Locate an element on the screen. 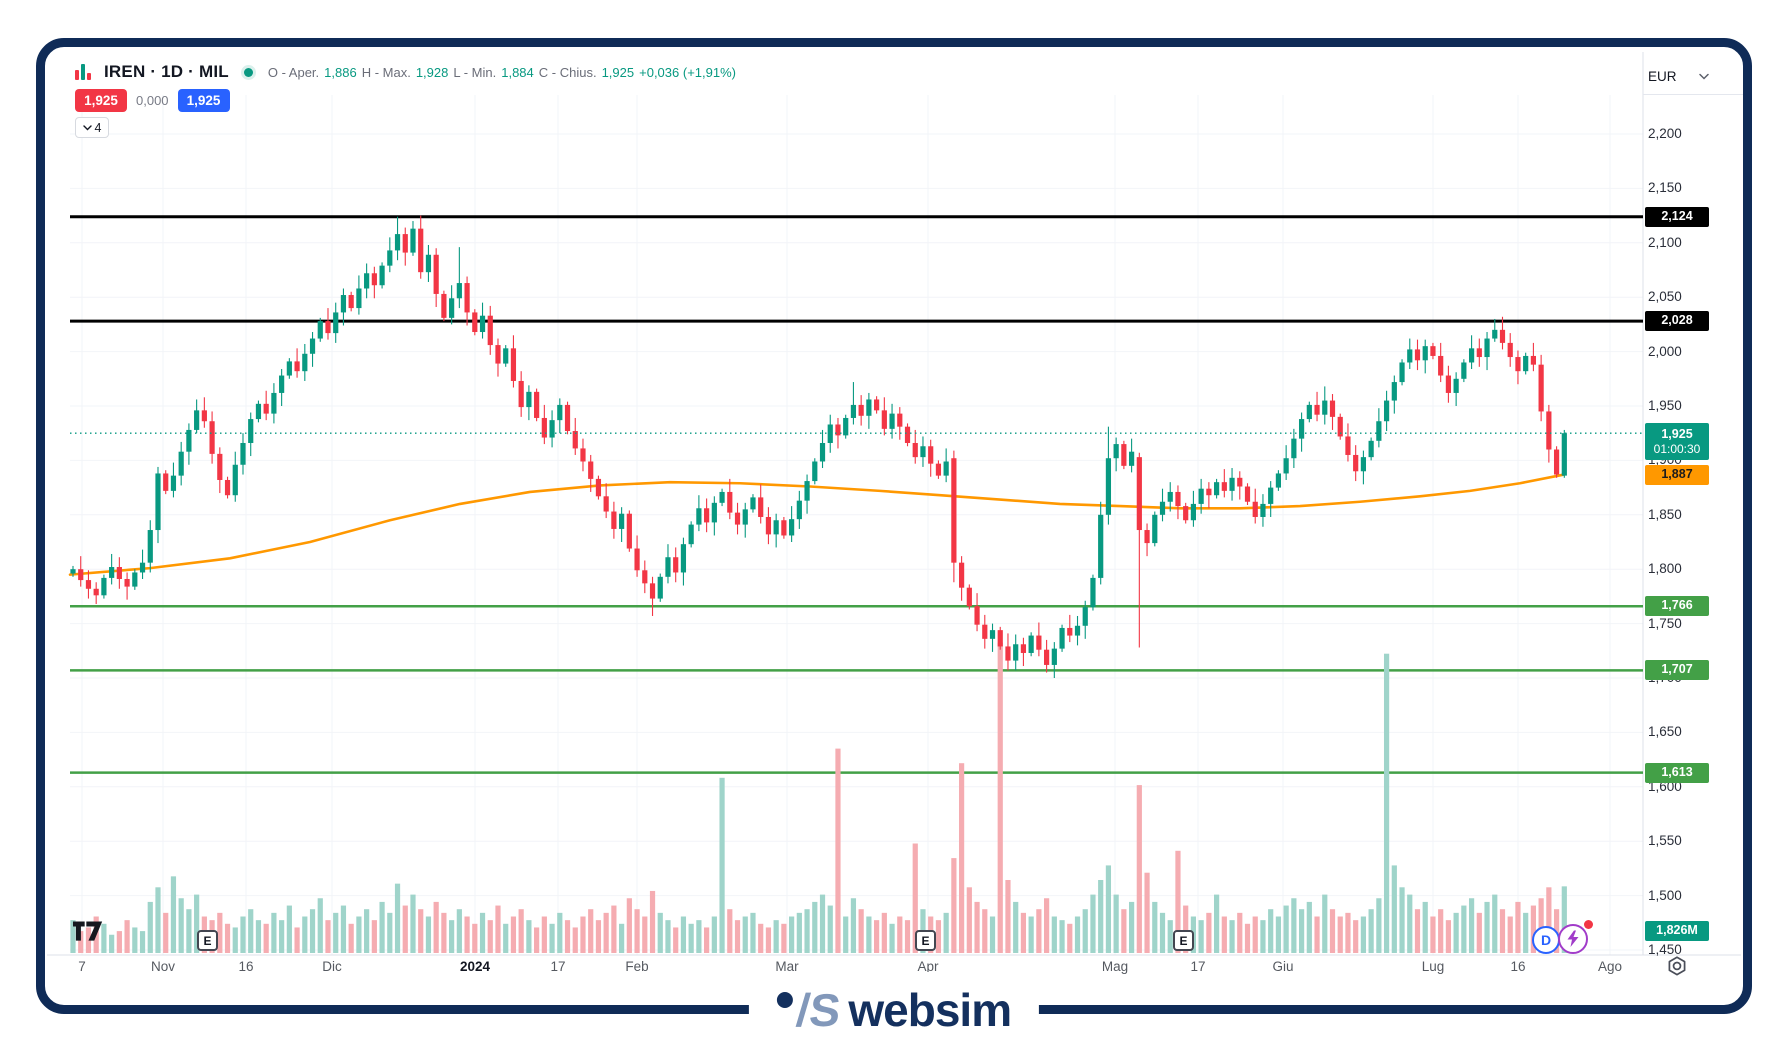  price-level-badge: 1,707 is located at coordinates (1677, 670).